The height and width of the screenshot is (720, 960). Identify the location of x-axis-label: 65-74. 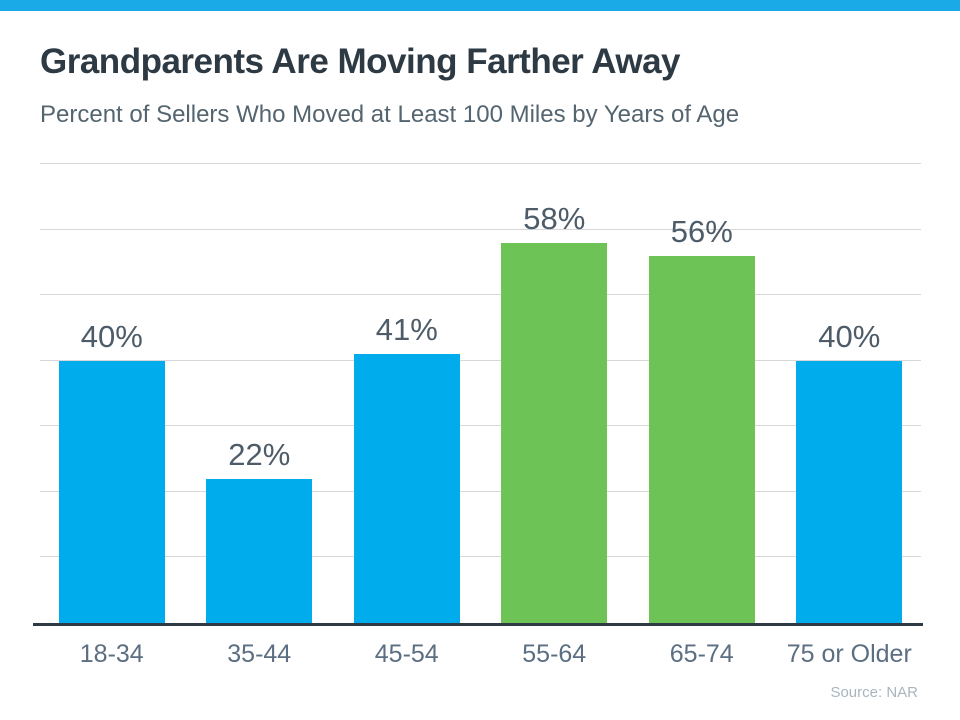
(701, 654).